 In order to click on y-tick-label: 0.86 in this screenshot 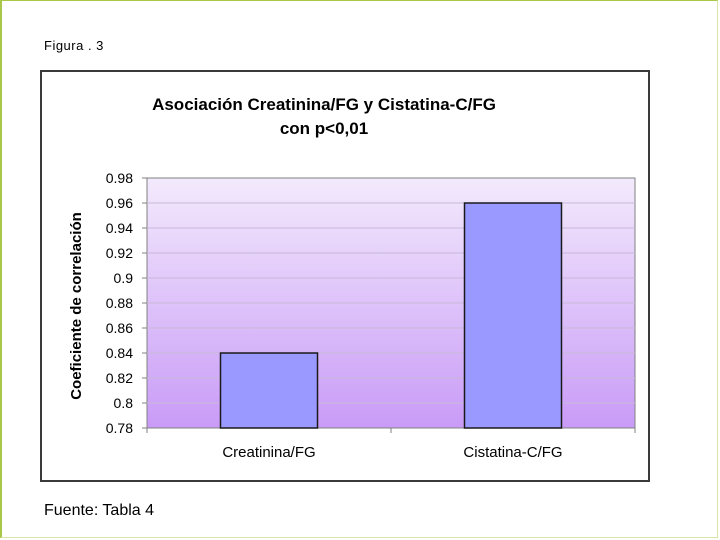, I will do `click(119, 328)`.